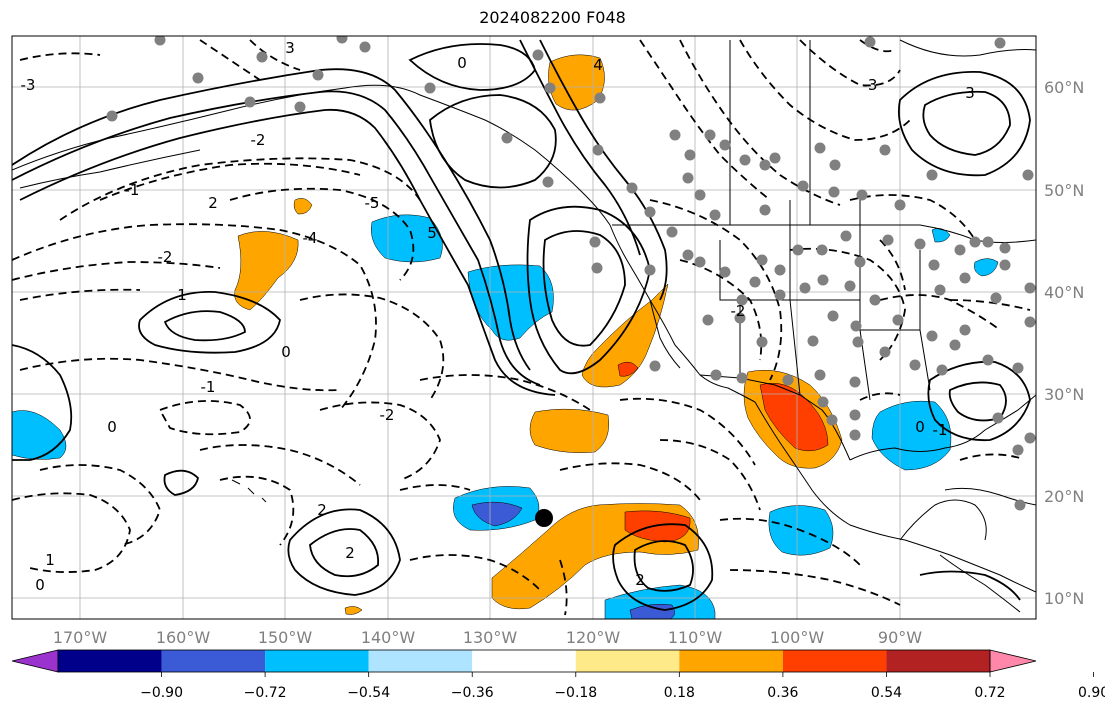 This screenshot has width=1105, height=712. I want to click on shade-orange-dot, so click(303, 206).